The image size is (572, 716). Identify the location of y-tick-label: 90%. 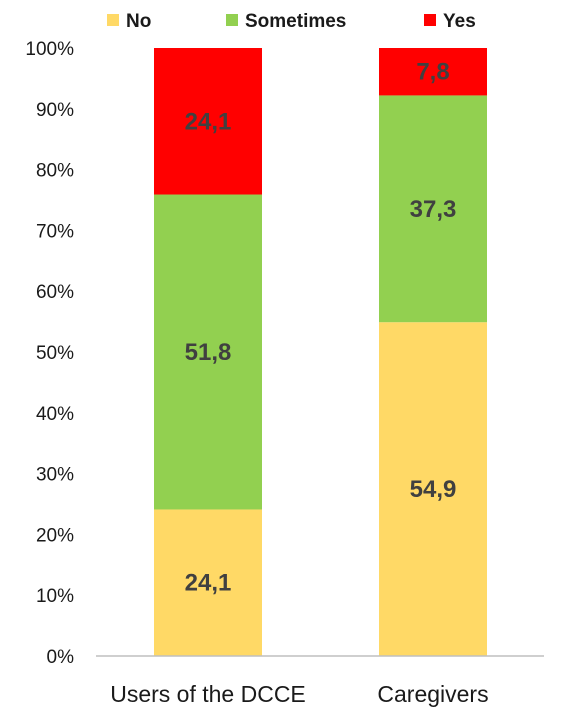
(55, 110).